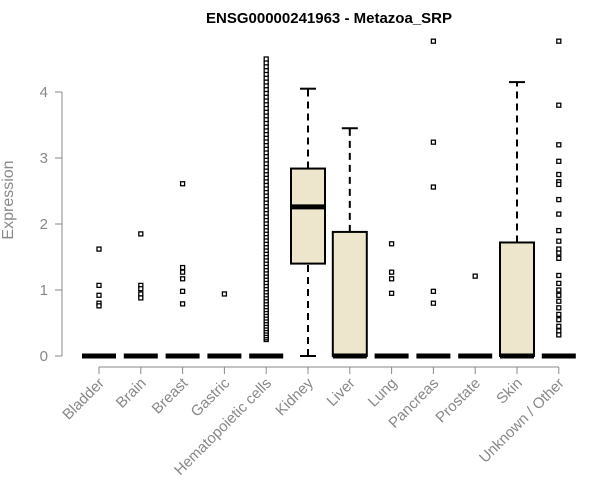 The width and height of the screenshot is (600, 500). I want to click on x-tick-label: Bladder, so click(83, 399).